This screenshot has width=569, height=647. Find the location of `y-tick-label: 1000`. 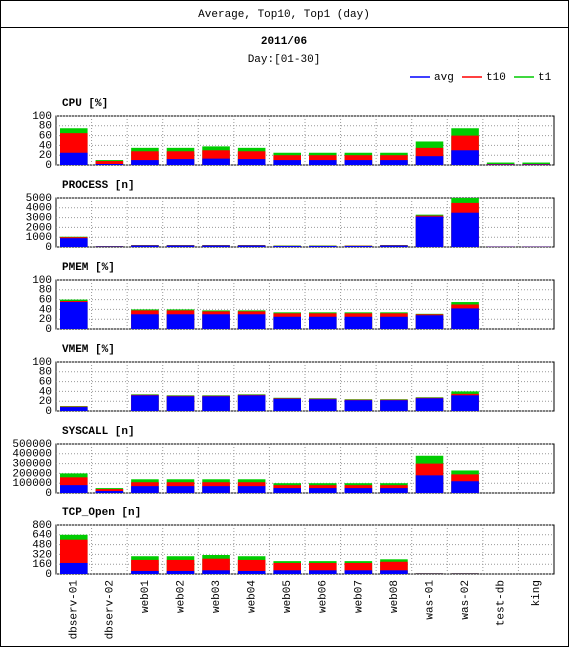

y-tick-label: 1000 is located at coordinates (39, 238).